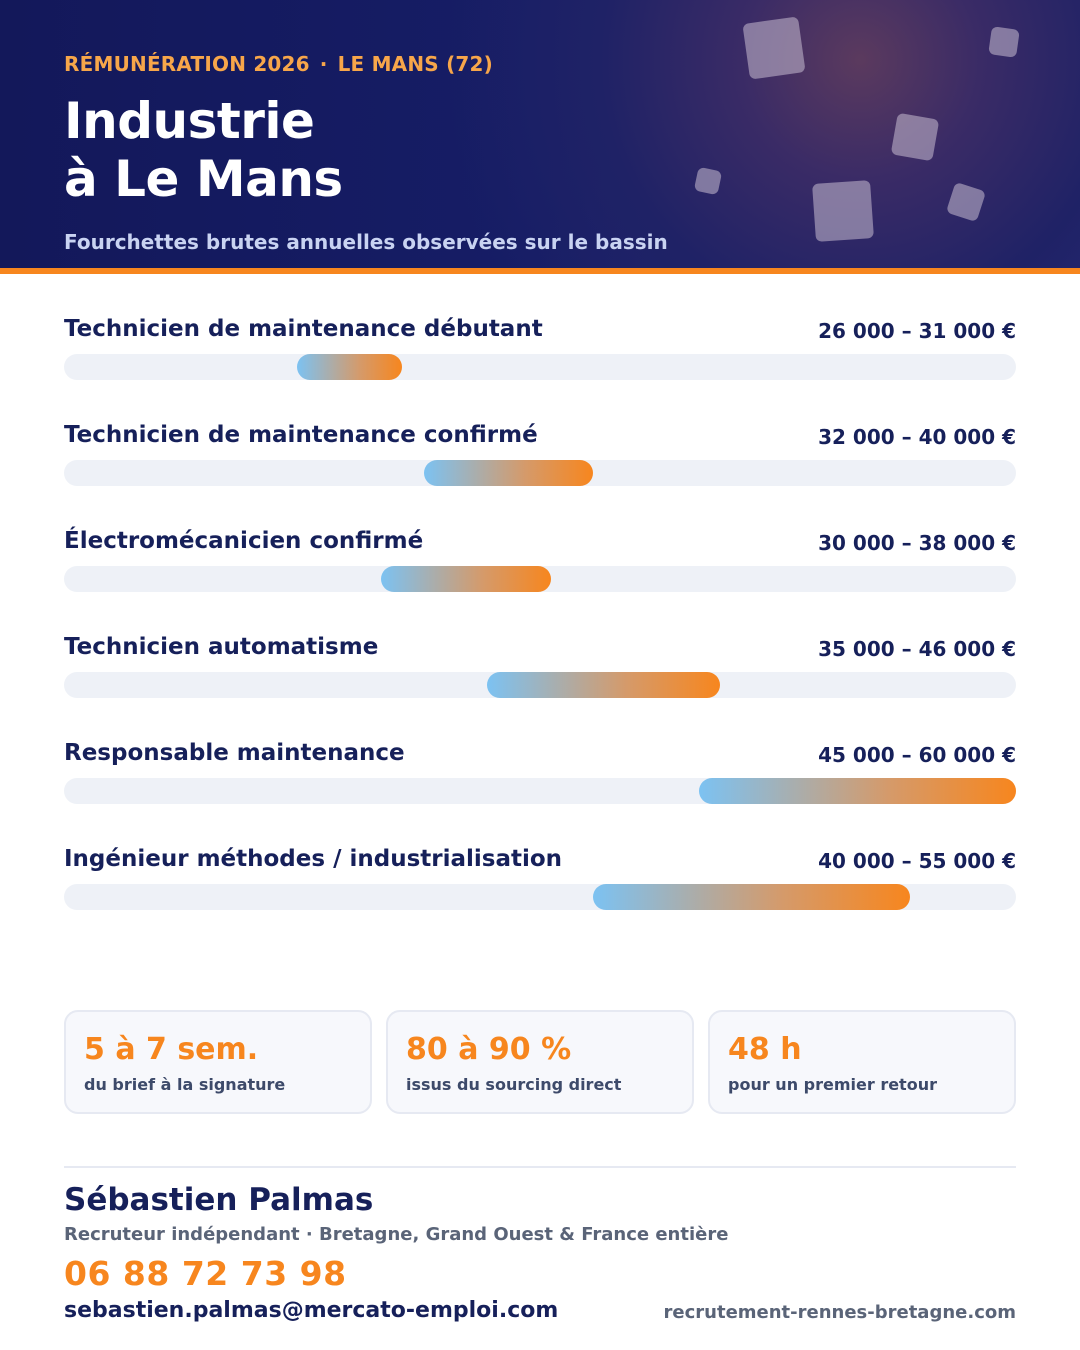 The height and width of the screenshot is (1350, 1080). Describe the element at coordinates (514, 1084) in the screenshot. I see `stat-caption: issus du sourcing direct` at that location.